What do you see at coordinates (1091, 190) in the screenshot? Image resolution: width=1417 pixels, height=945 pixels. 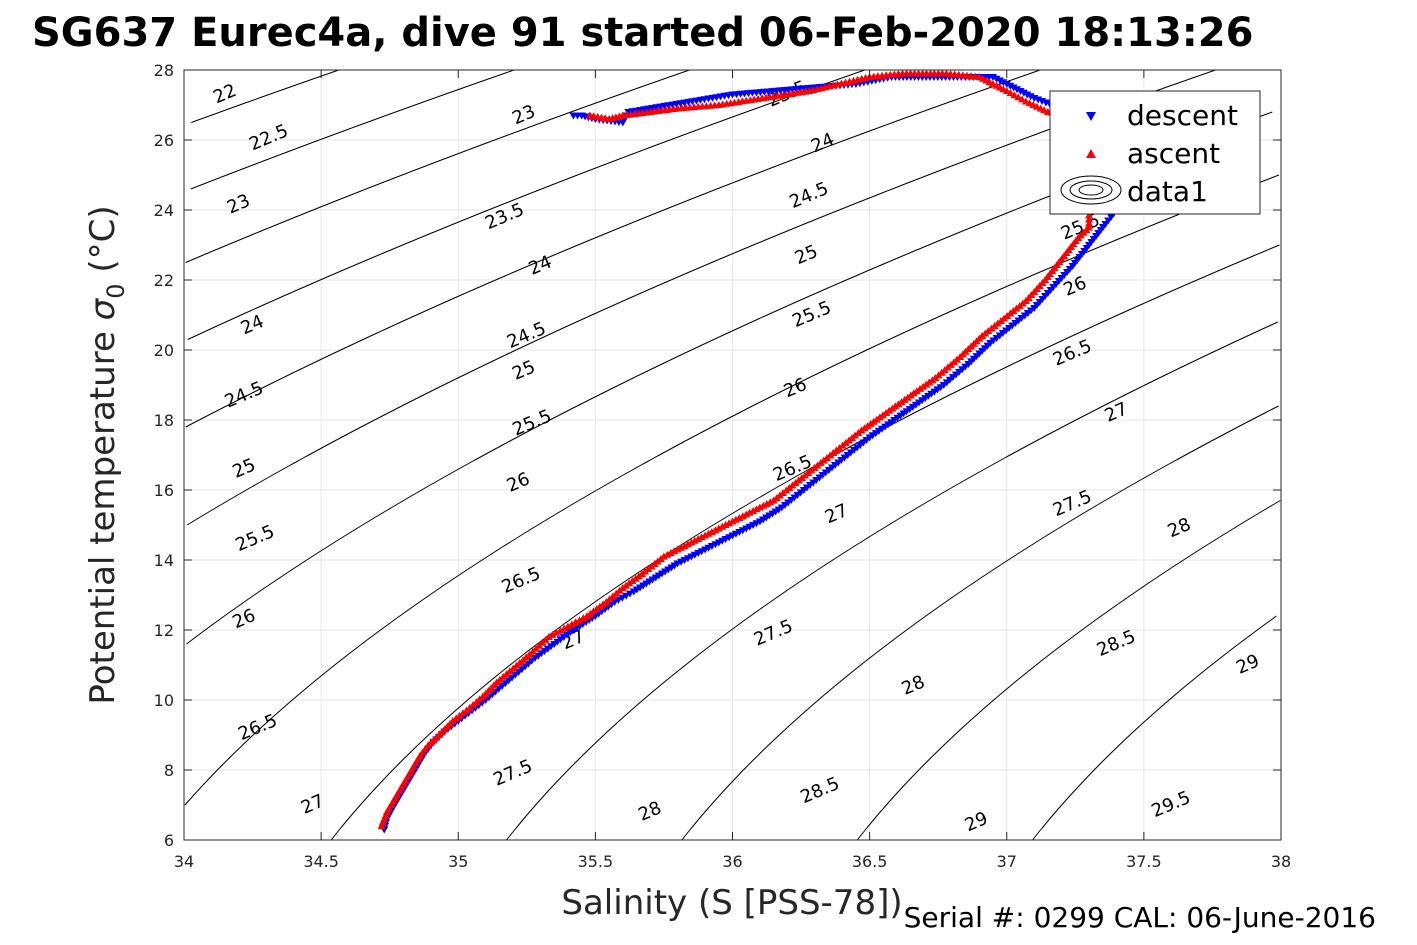 I see `legend-contour-icon` at bounding box center [1091, 190].